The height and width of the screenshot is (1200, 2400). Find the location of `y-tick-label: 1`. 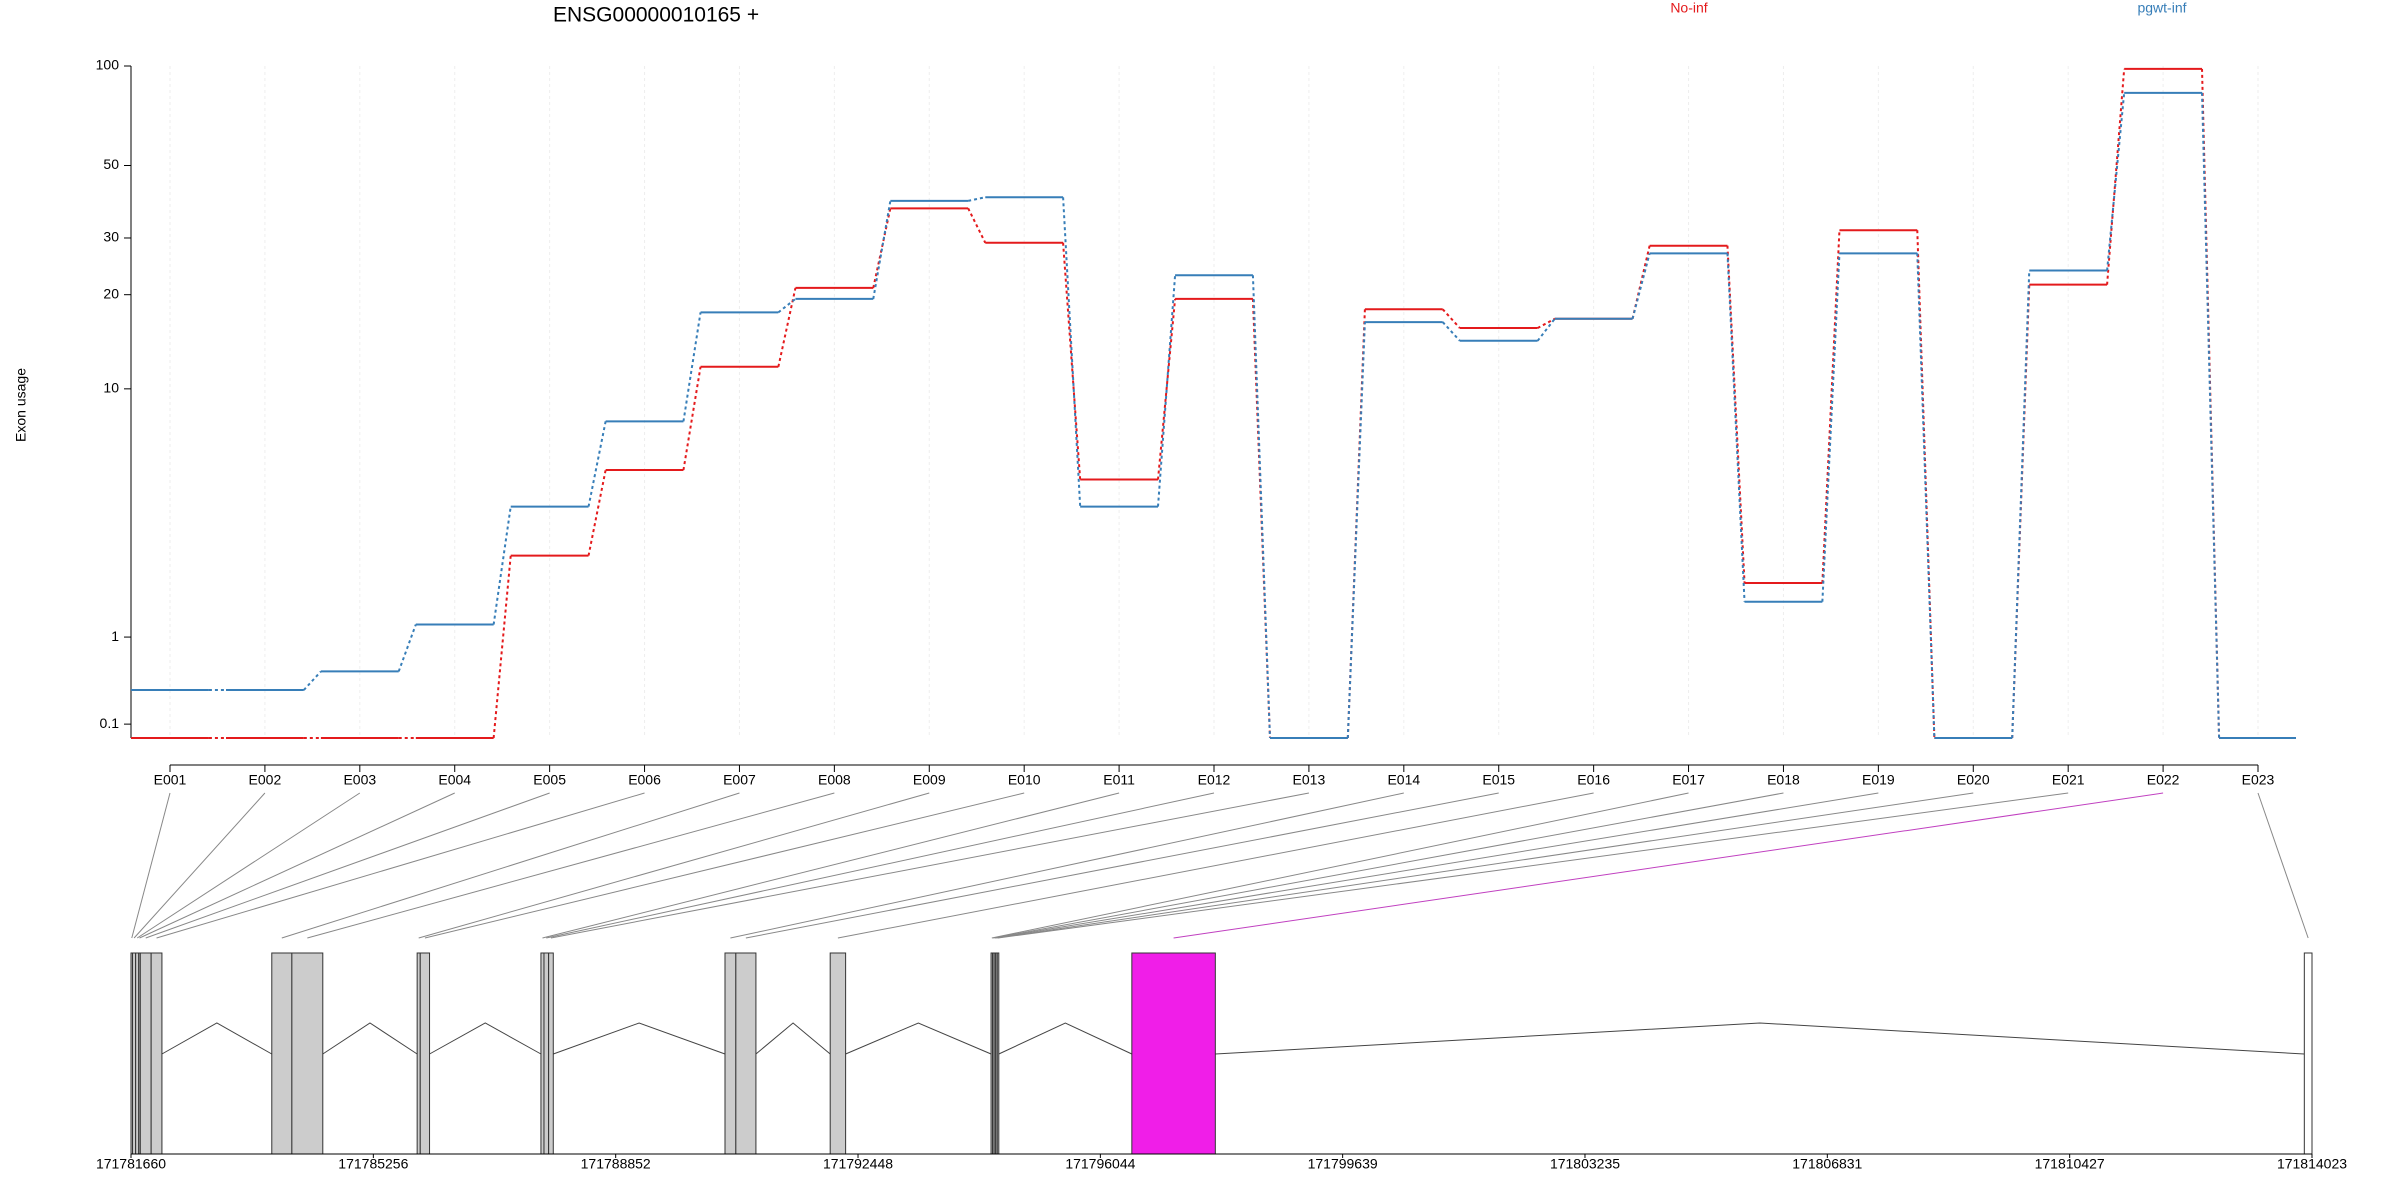

y-tick-label: 1 is located at coordinates (115, 636).